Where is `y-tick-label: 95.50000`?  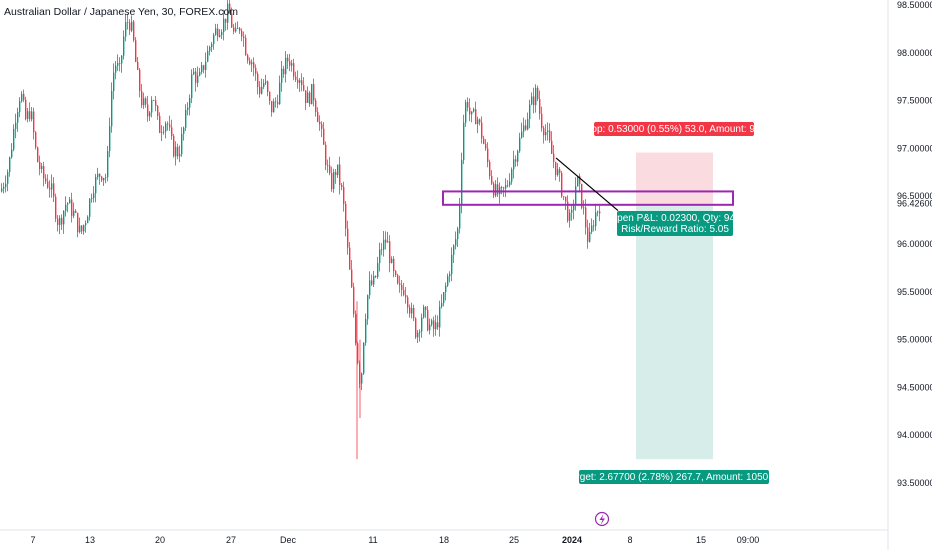 y-tick-label: 95.50000 is located at coordinates (914, 292).